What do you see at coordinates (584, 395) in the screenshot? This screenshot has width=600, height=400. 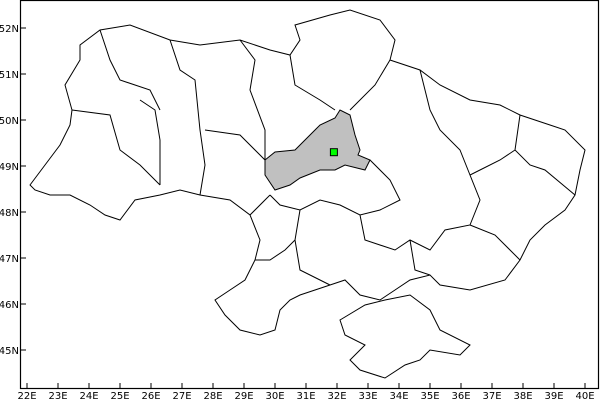 I see `x-tick-label: 40E` at bounding box center [584, 395].